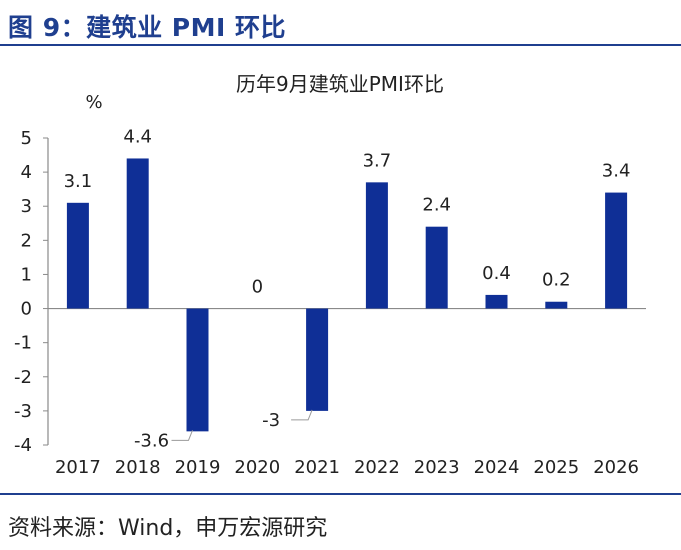 The width and height of the screenshot is (681, 550). What do you see at coordinates (556, 280) in the screenshot?
I see `data-label: 0.2` at bounding box center [556, 280].